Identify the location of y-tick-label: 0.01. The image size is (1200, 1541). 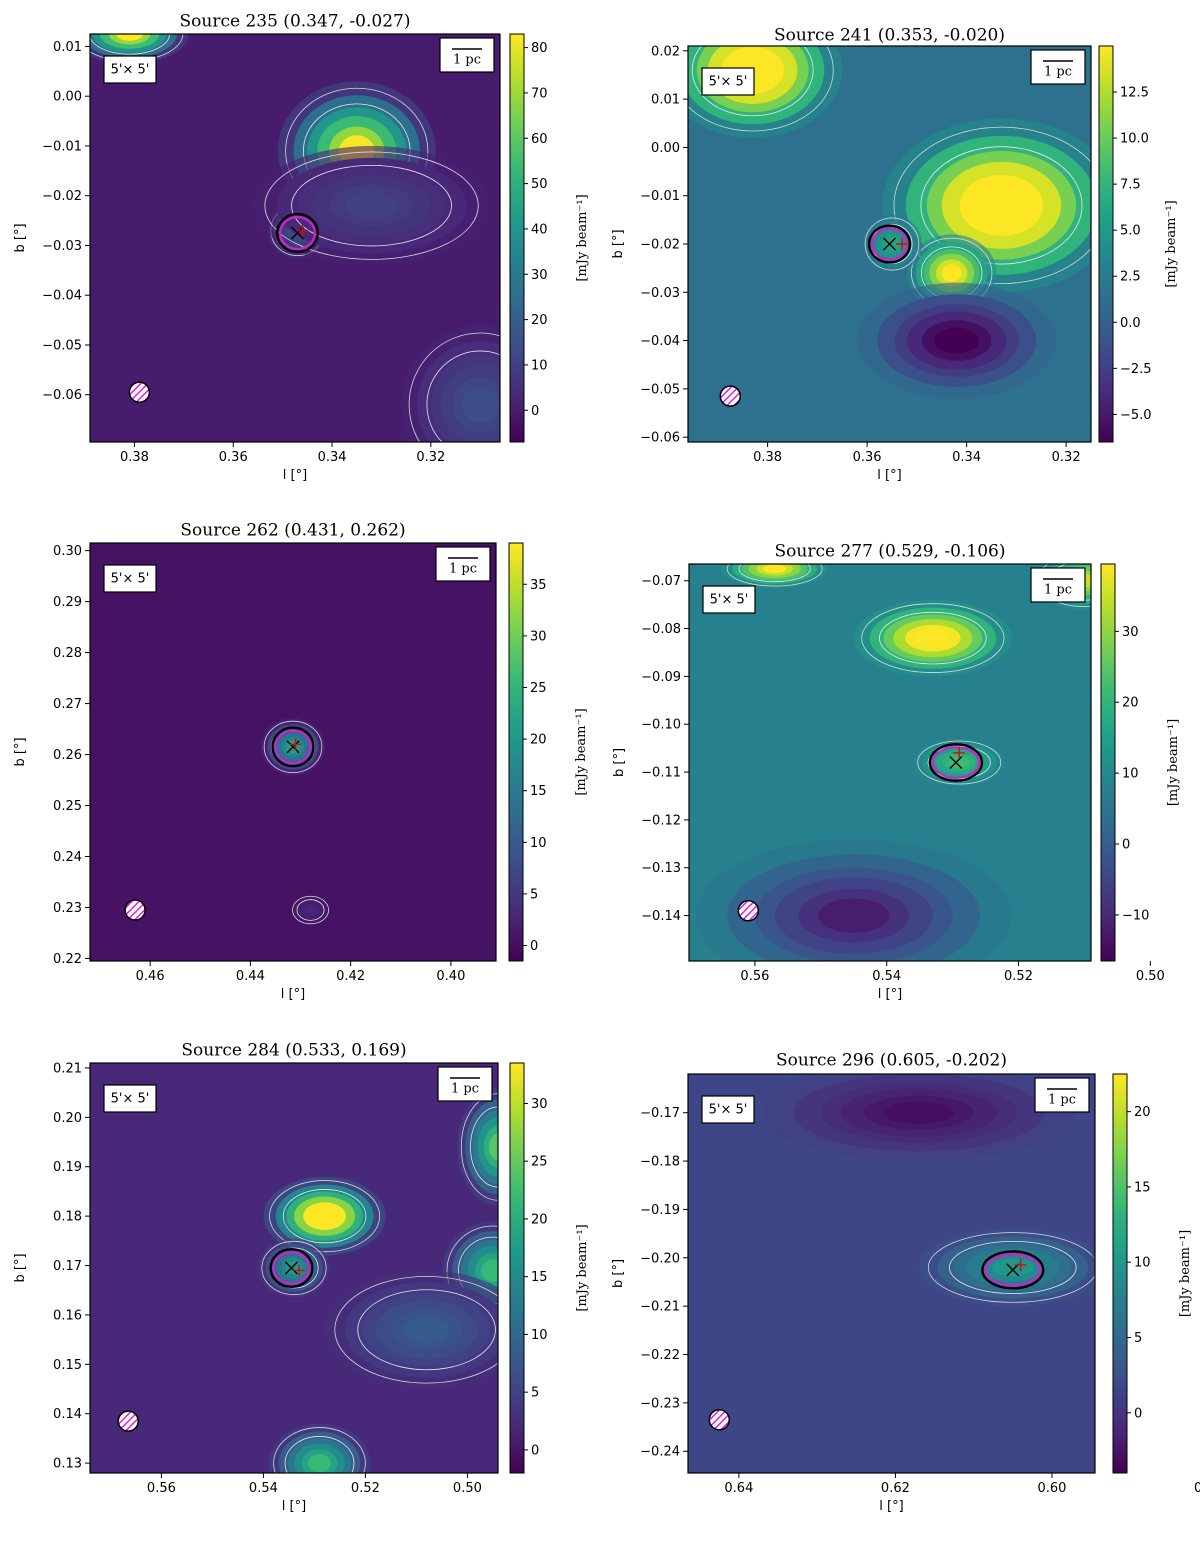
(665, 100).